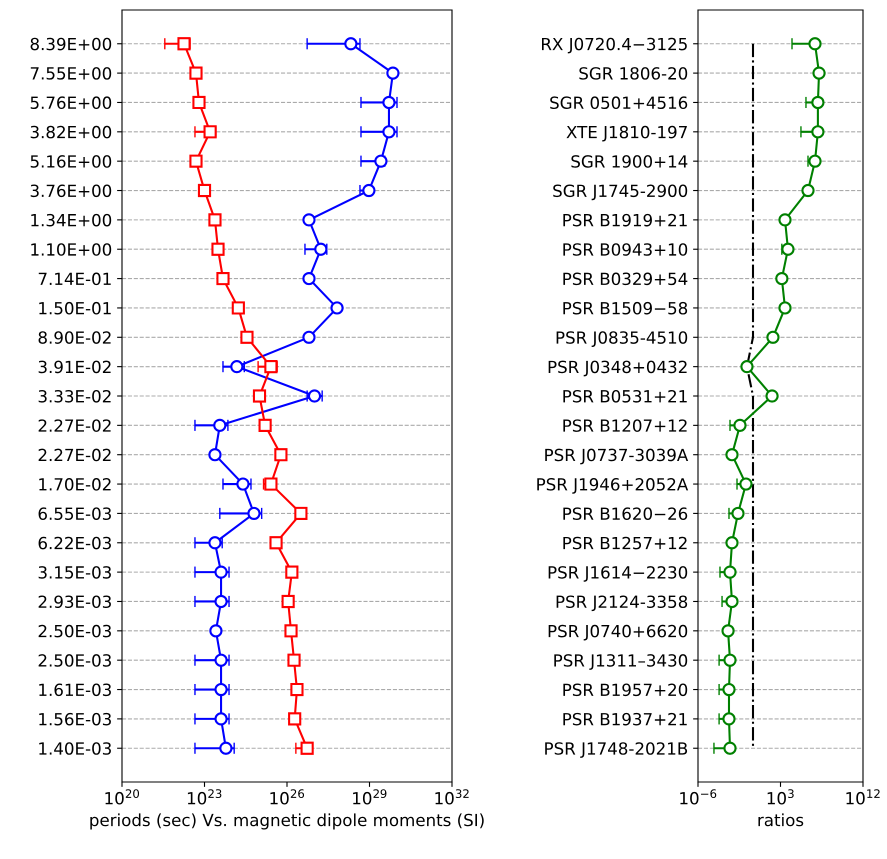  Describe the element at coordinates (71, 191) in the screenshot. I see `y-tick-label: 3.76E+00` at that location.